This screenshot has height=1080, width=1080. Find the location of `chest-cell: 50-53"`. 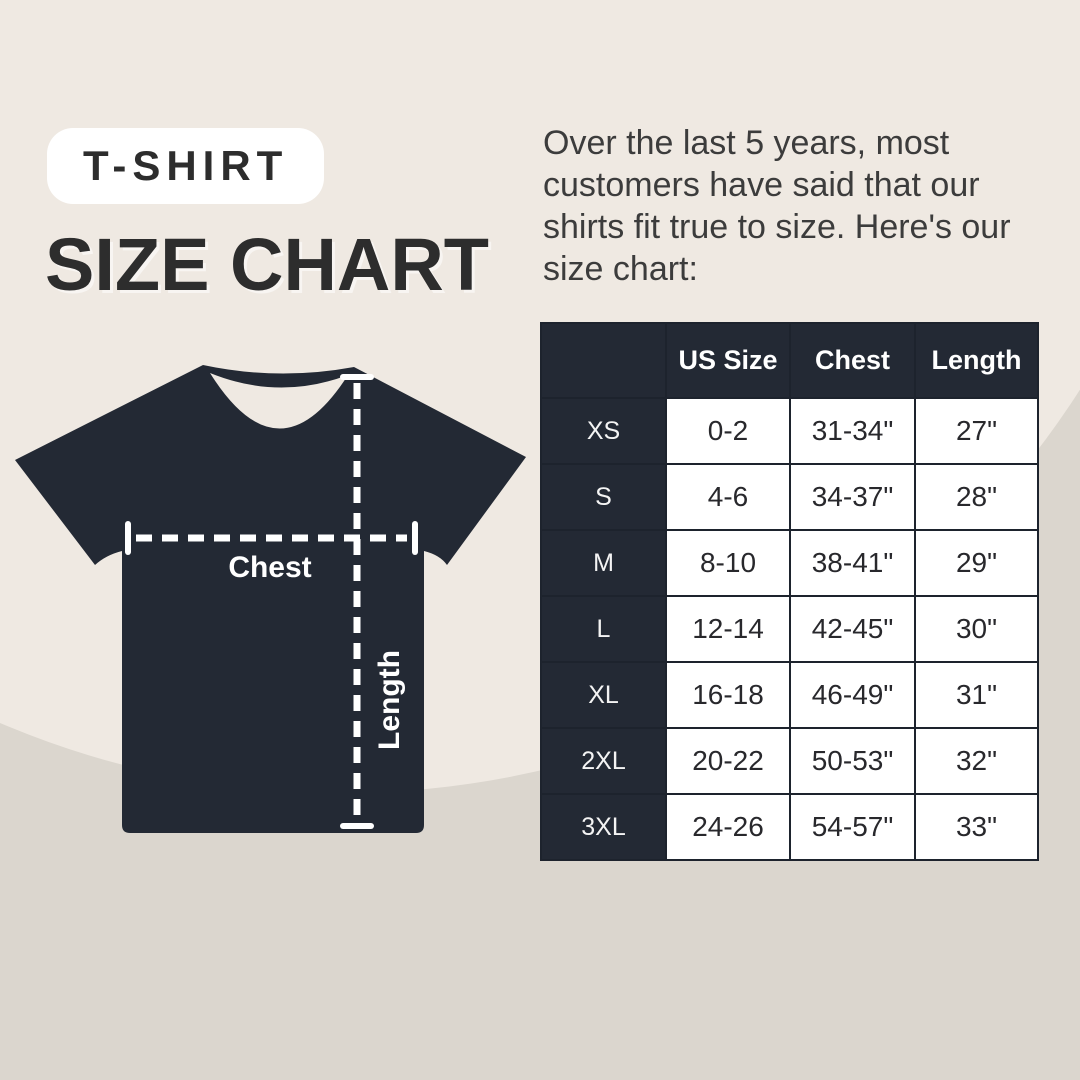

chest-cell: 50-53" is located at coordinates (852, 761).